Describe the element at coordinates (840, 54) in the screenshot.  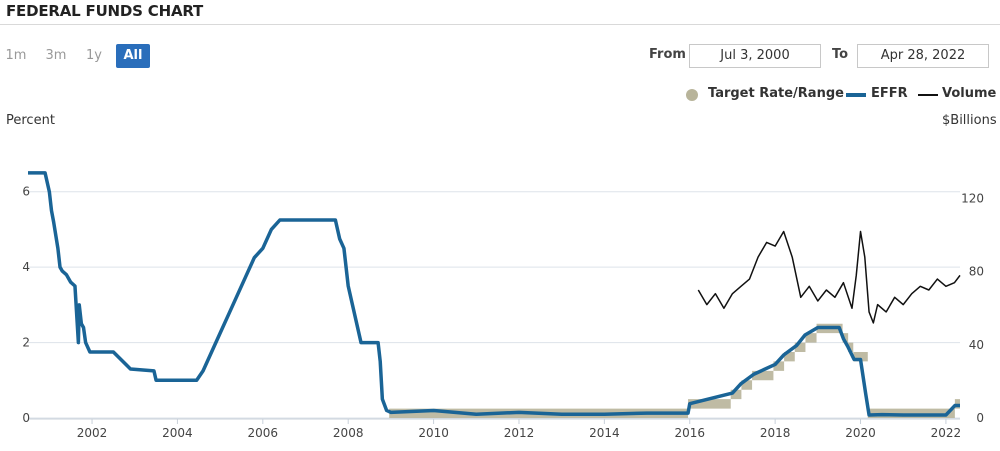
I see `to-label: To` at that location.